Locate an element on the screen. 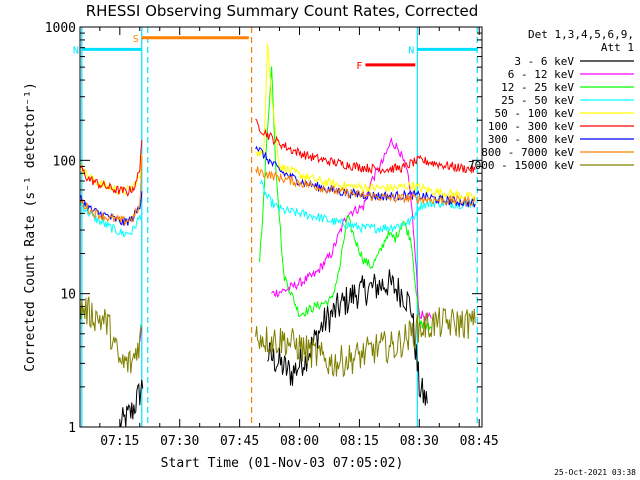 The height and width of the screenshot is (480, 640). flag-bars: S N N F is located at coordinates (275, 53).